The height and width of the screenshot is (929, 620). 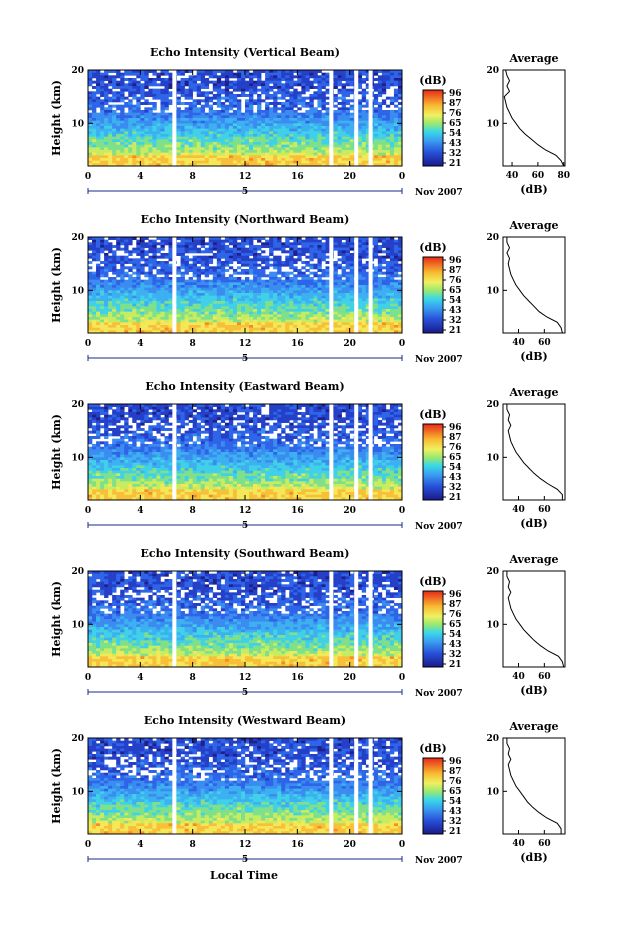 What do you see at coordinates (534, 118) in the screenshot?
I see `average-frame` at bounding box center [534, 118].